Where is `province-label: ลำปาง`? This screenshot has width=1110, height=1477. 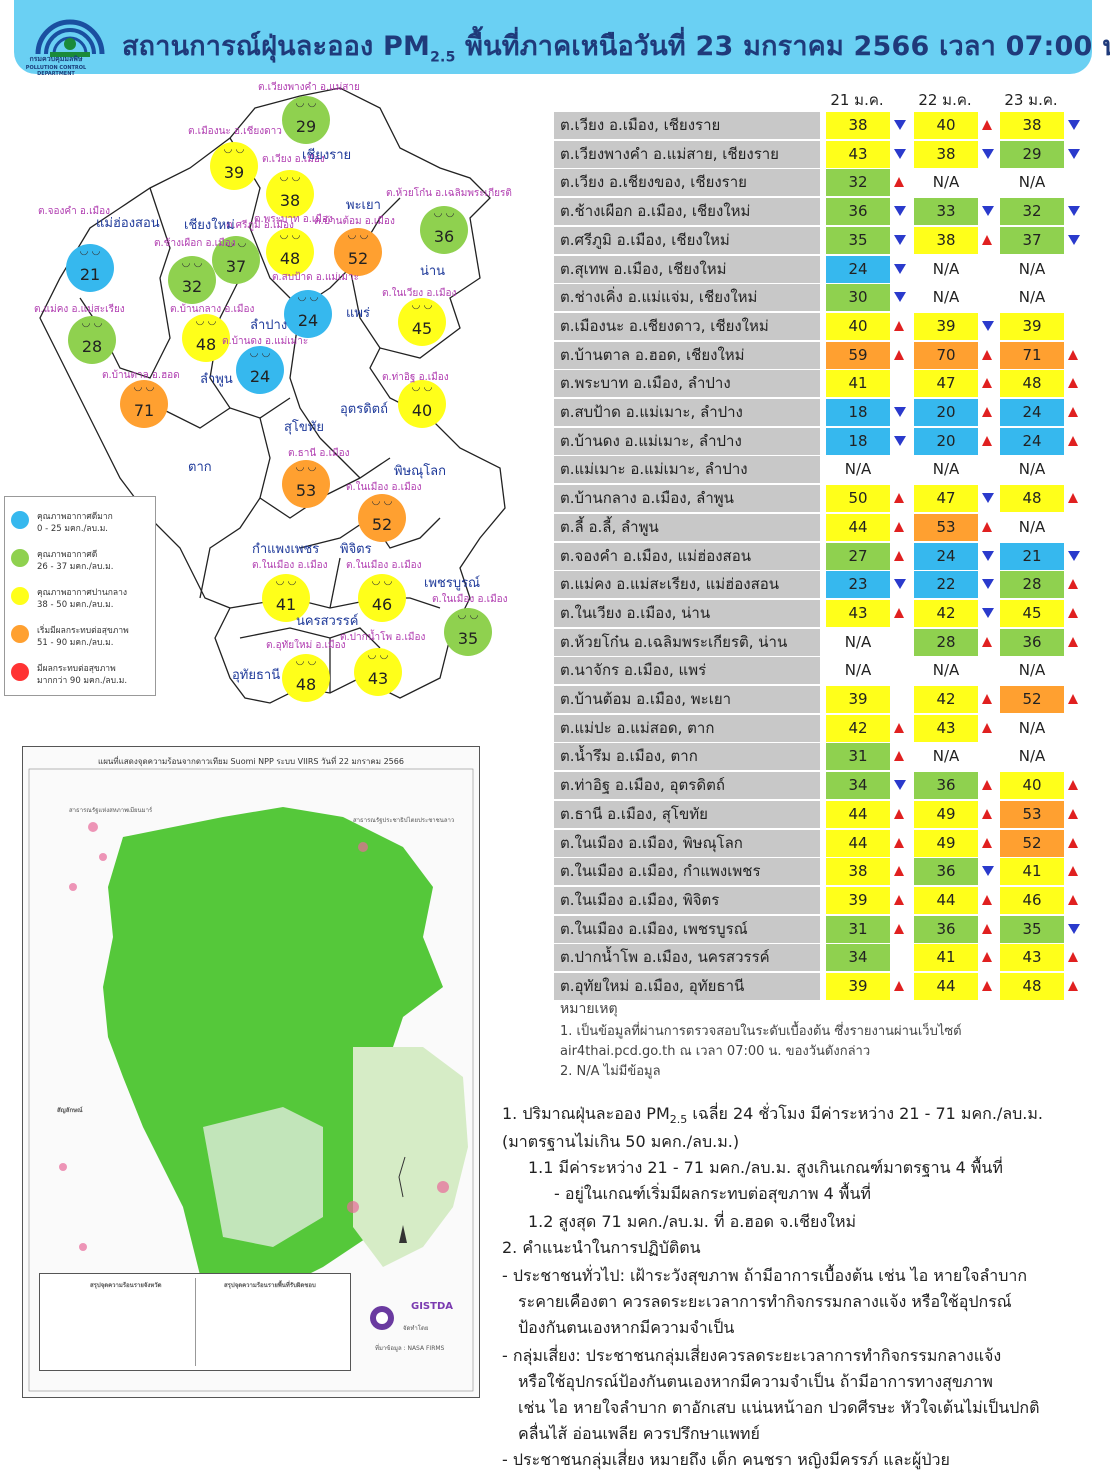
province-label: ลำปาง is located at coordinates (269, 325).